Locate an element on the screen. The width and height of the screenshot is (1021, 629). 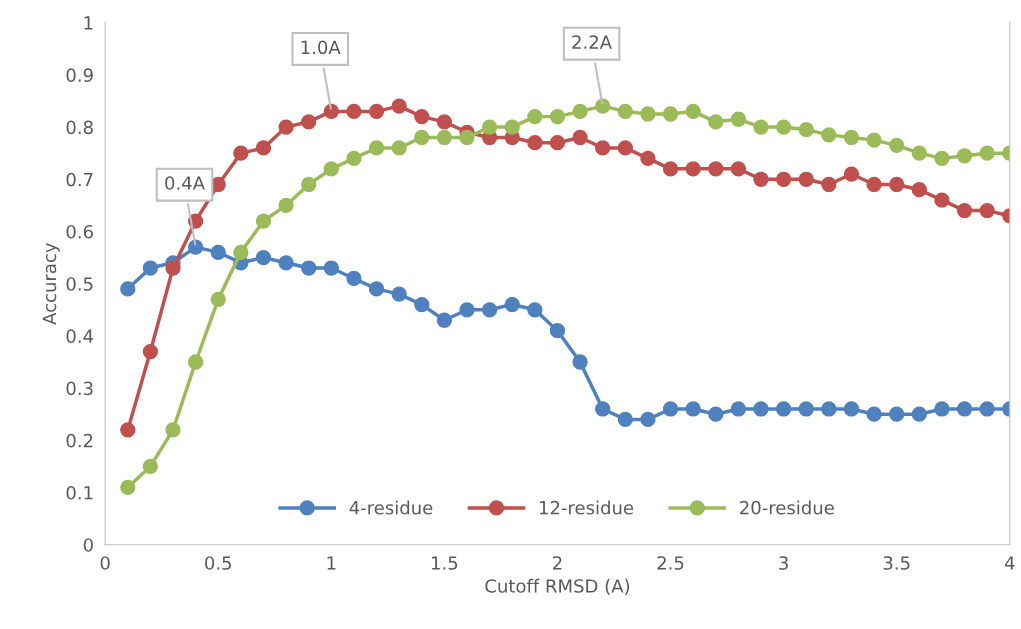
y-tick-label: 0 is located at coordinates (88, 545).